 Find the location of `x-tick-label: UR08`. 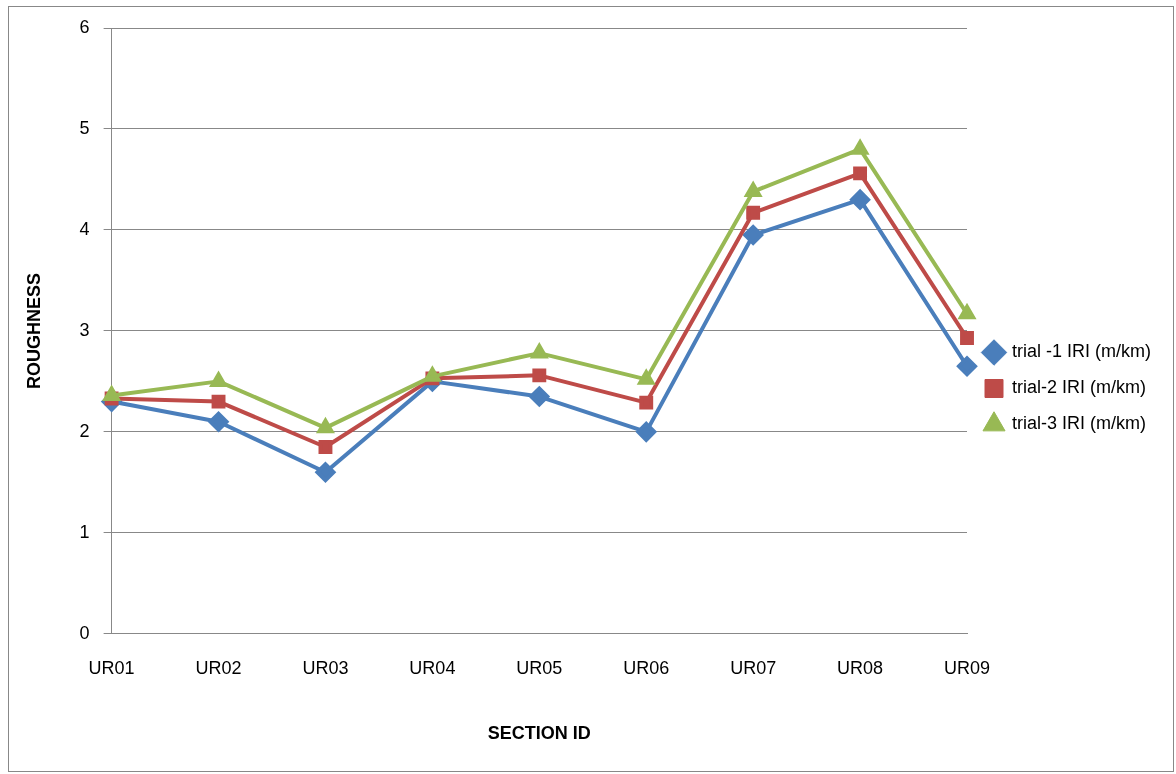

x-tick-label: UR08 is located at coordinates (860, 667).